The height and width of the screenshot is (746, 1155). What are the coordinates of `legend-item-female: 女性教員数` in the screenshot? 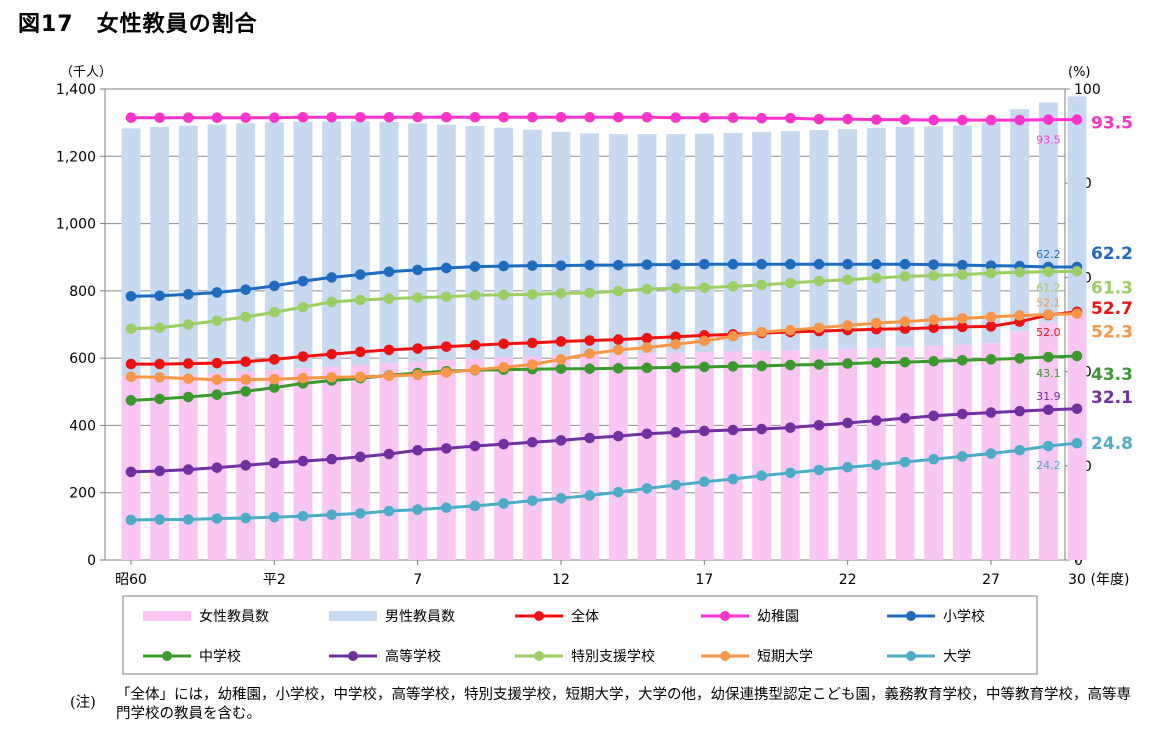 It's located at (206, 616).